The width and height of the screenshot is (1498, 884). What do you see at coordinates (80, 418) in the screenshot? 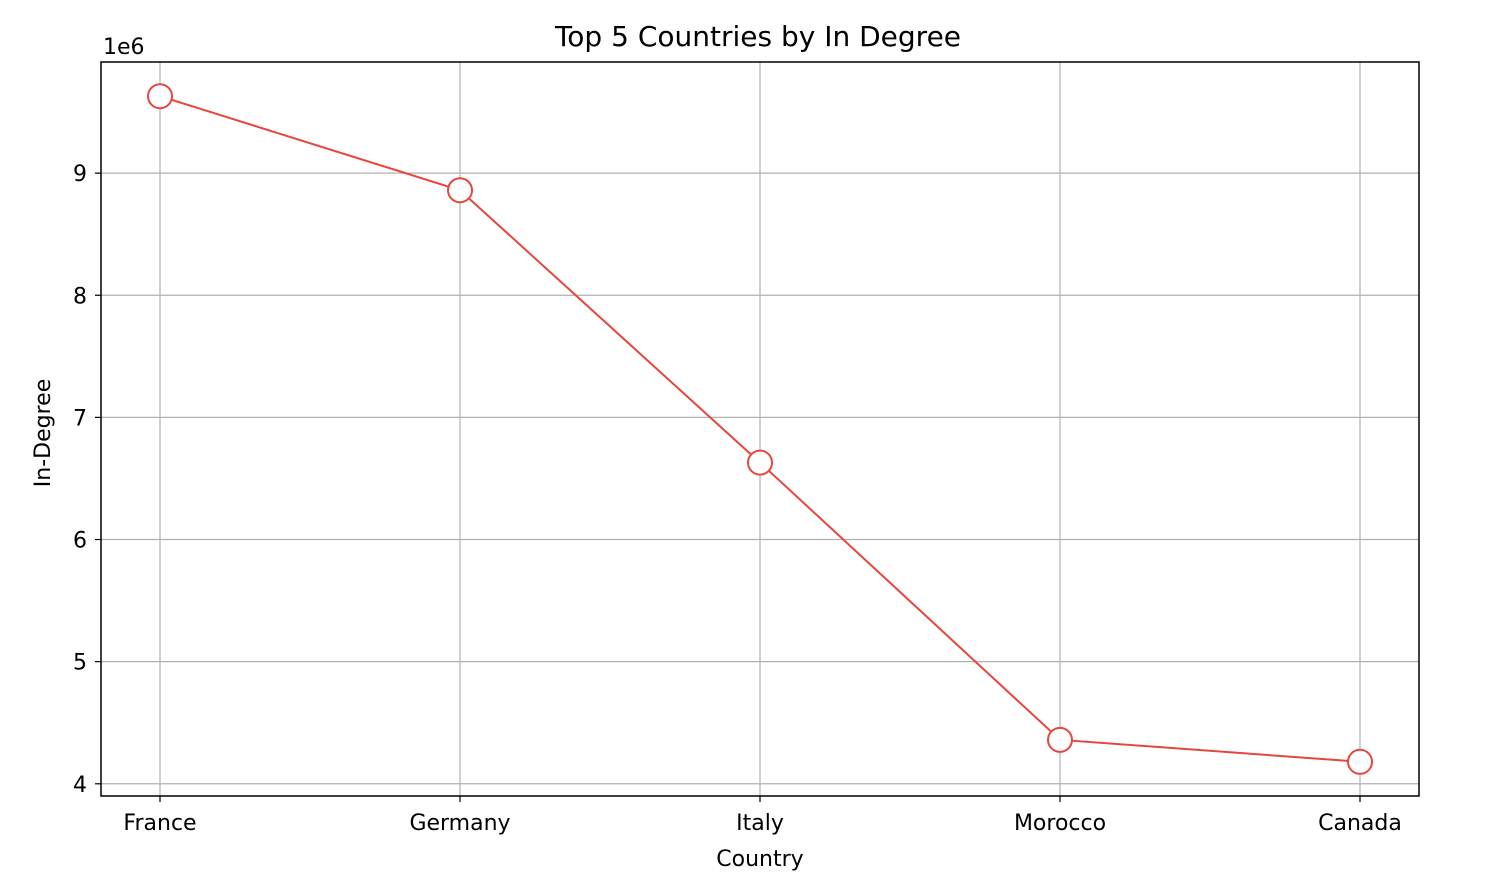
I see `y-tick-label: 7` at bounding box center [80, 418].